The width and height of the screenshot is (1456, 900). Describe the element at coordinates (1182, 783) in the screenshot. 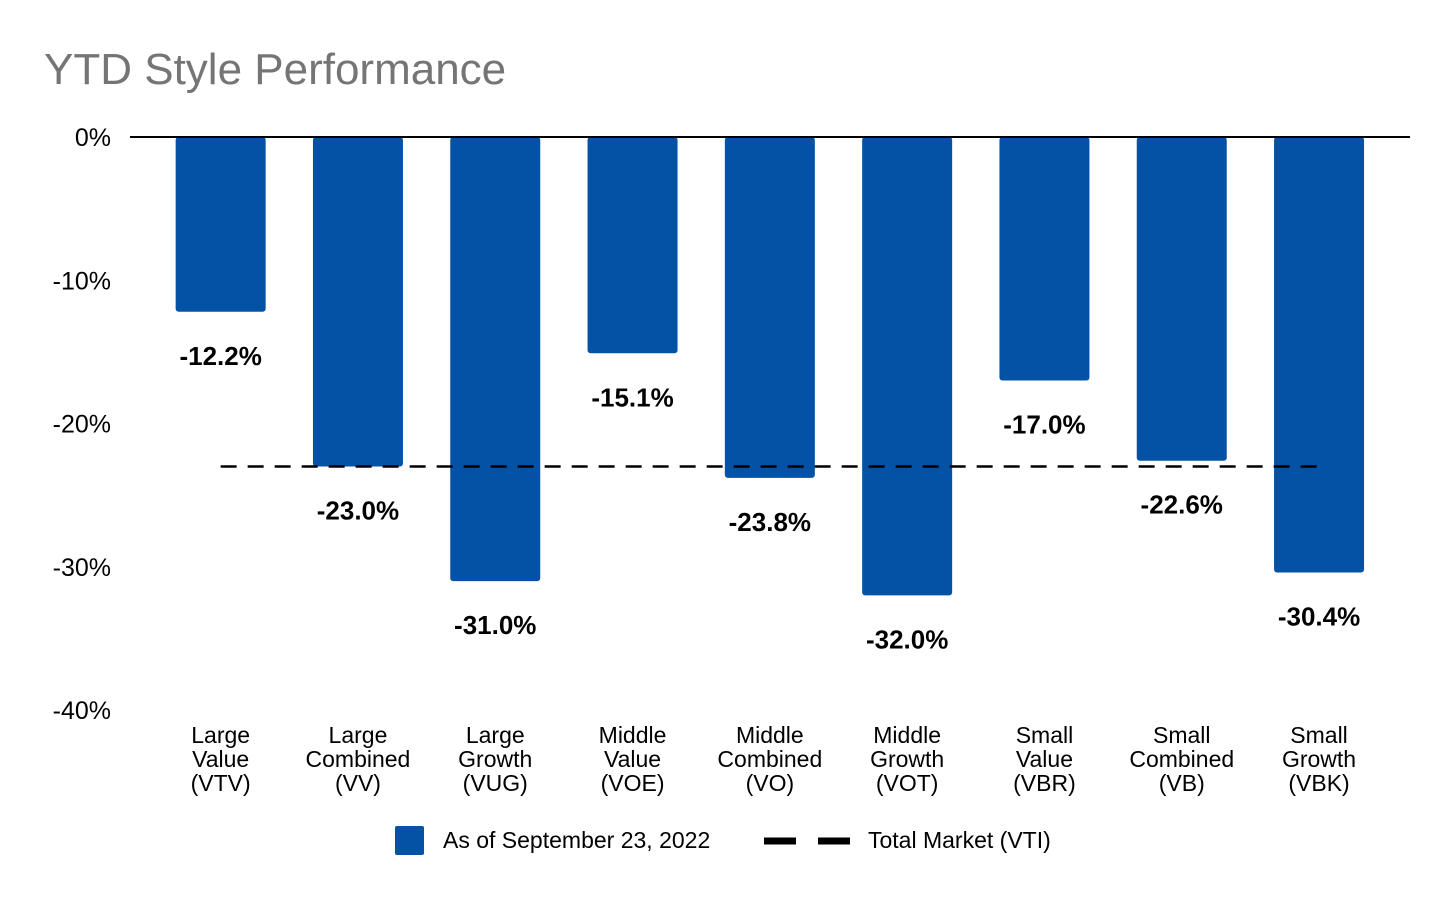

I see `x-tick-label-line: (VB)` at that location.